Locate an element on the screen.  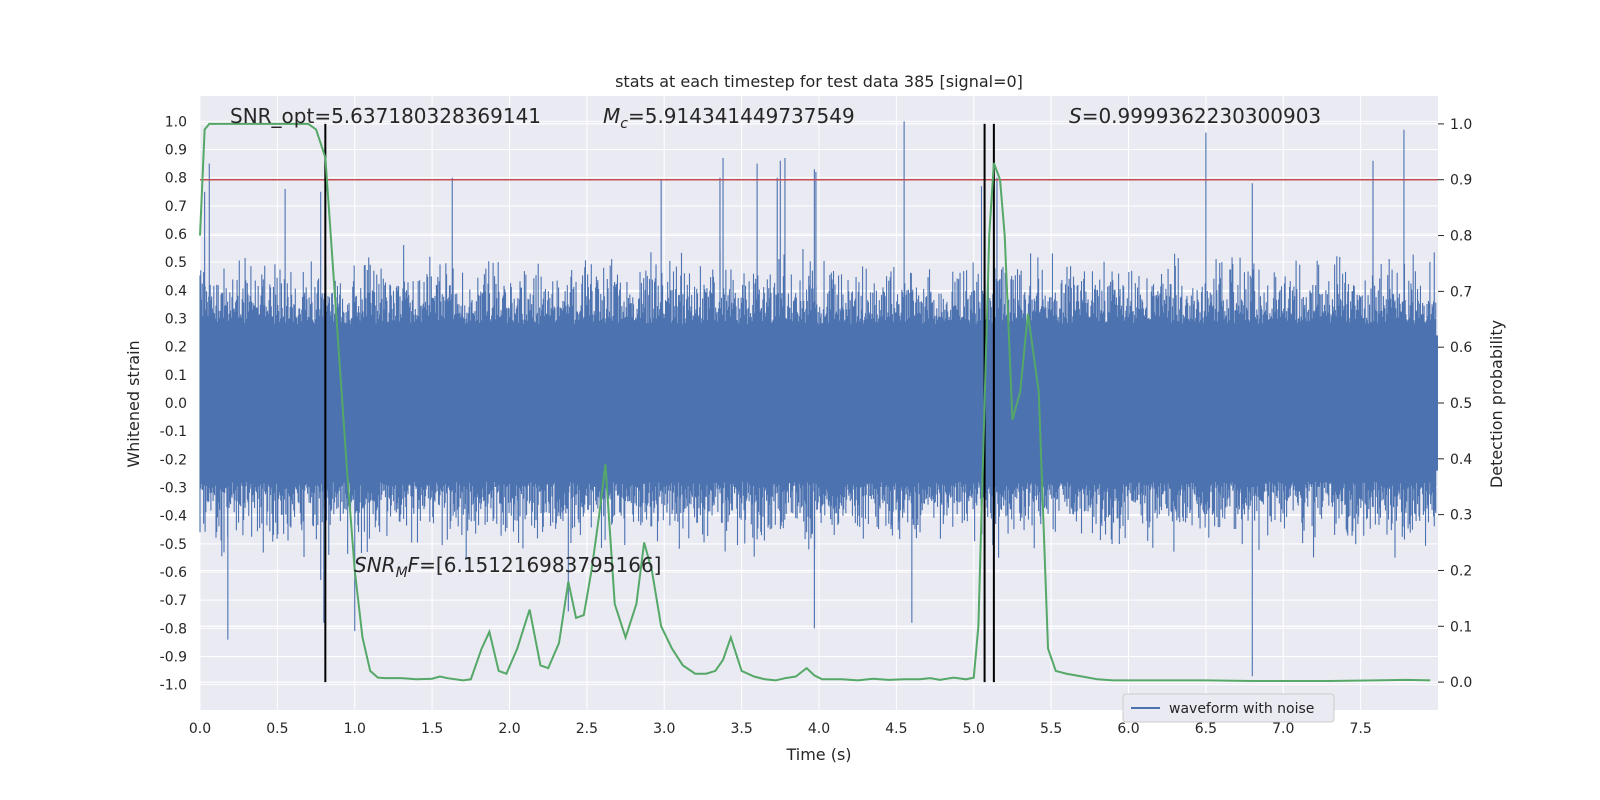
legend-box is located at coordinates (1228, 708).